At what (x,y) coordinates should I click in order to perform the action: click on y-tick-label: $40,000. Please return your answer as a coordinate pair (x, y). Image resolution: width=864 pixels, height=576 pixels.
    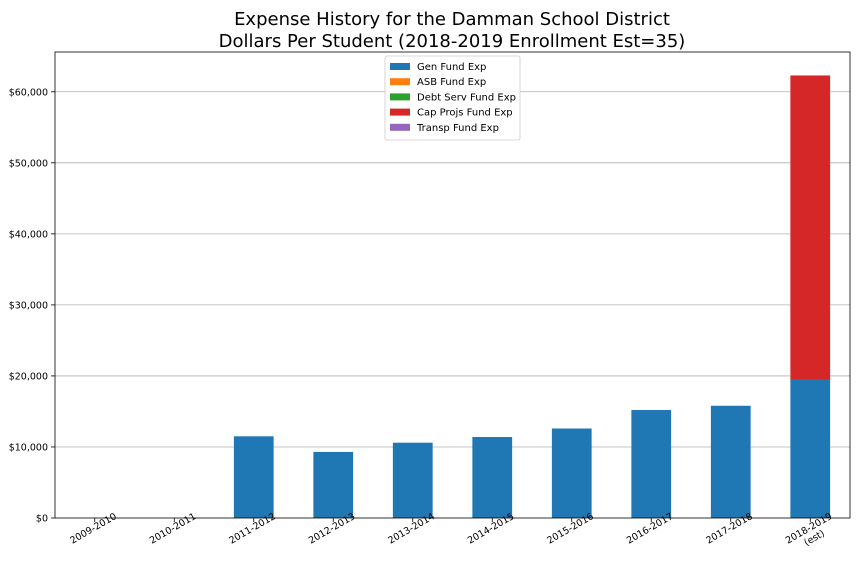
    Looking at the image, I should click on (28, 234).